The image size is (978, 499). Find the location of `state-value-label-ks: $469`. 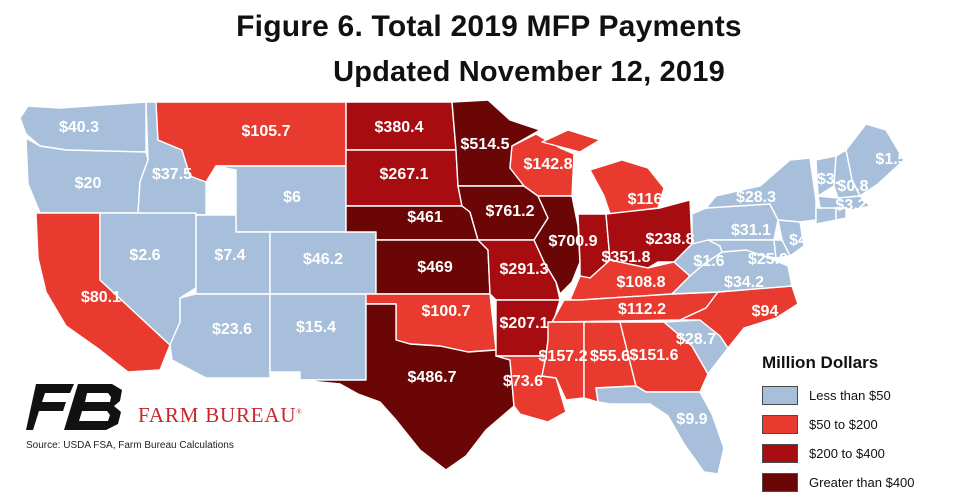

state-value-label-ks: $469 is located at coordinates (435, 267).